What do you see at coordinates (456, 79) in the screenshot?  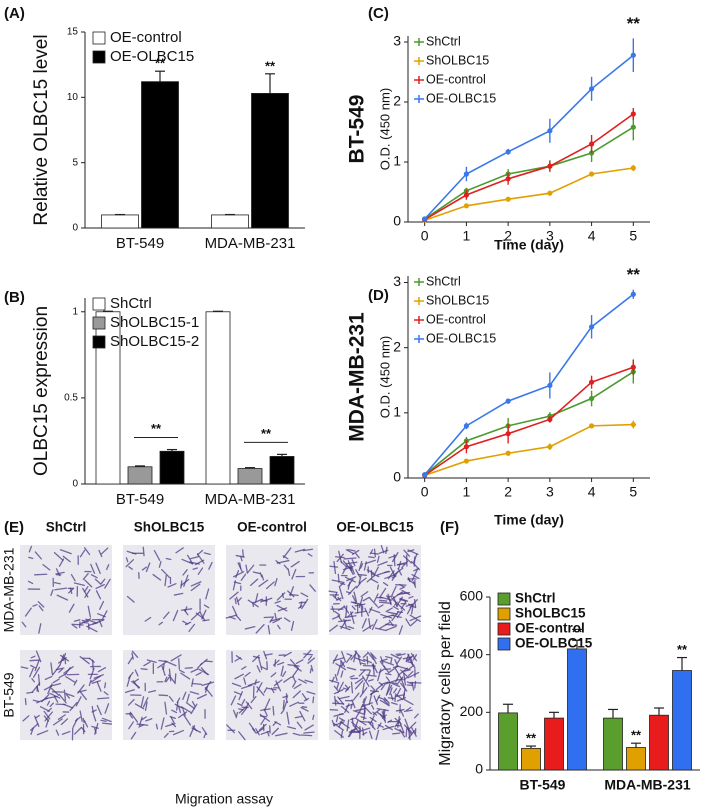 I see `legend-label: OE-control` at bounding box center [456, 79].